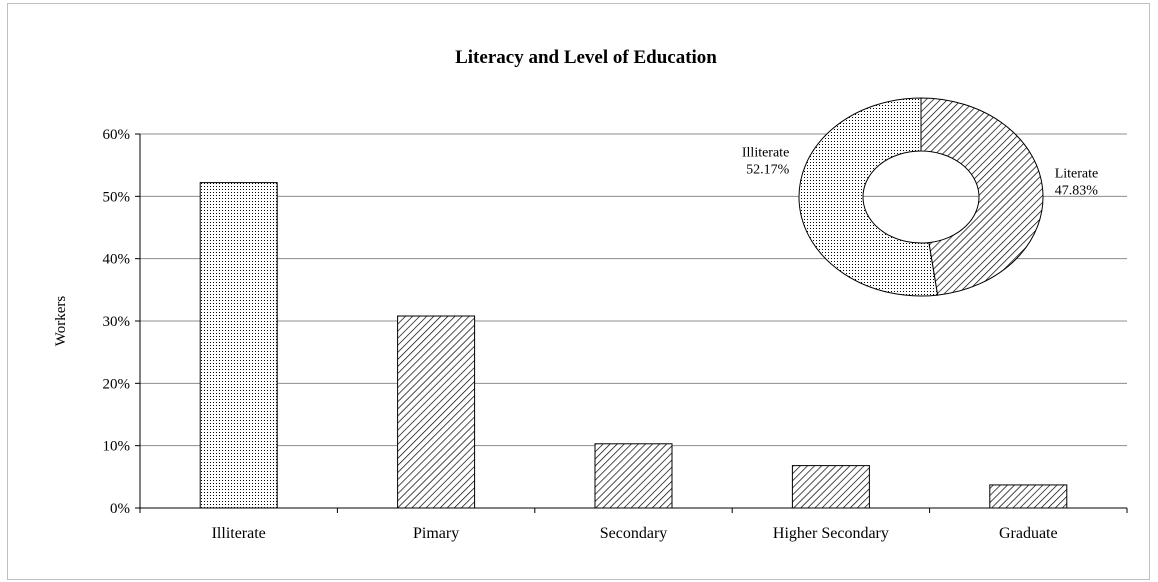 Image resolution: width=1158 pixels, height=582 pixels. I want to click on y-tick-label: 30%, so click(117, 322).